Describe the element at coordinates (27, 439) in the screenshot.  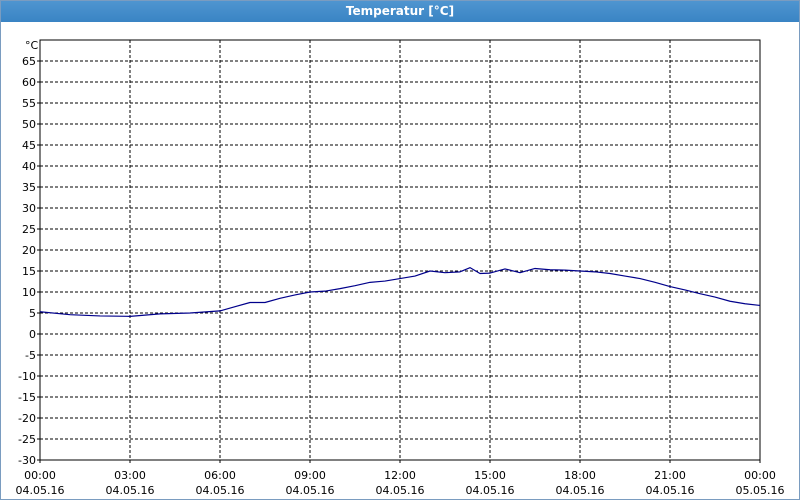
I see `y-tick-label: -25` at that location.